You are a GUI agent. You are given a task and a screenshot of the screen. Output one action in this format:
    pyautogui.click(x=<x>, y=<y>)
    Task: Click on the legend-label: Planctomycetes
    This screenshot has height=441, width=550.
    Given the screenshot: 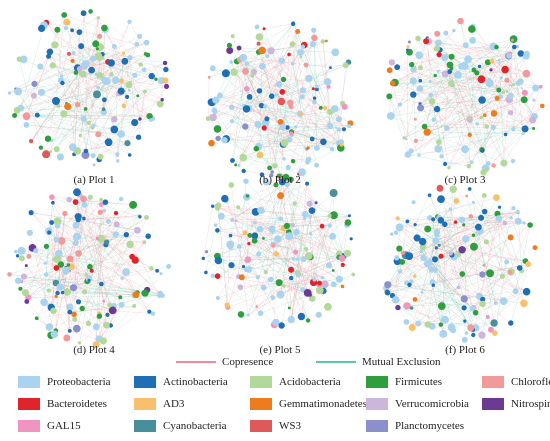 What is the action you would take?
    pyautogui.click(x=430, y=426)
    